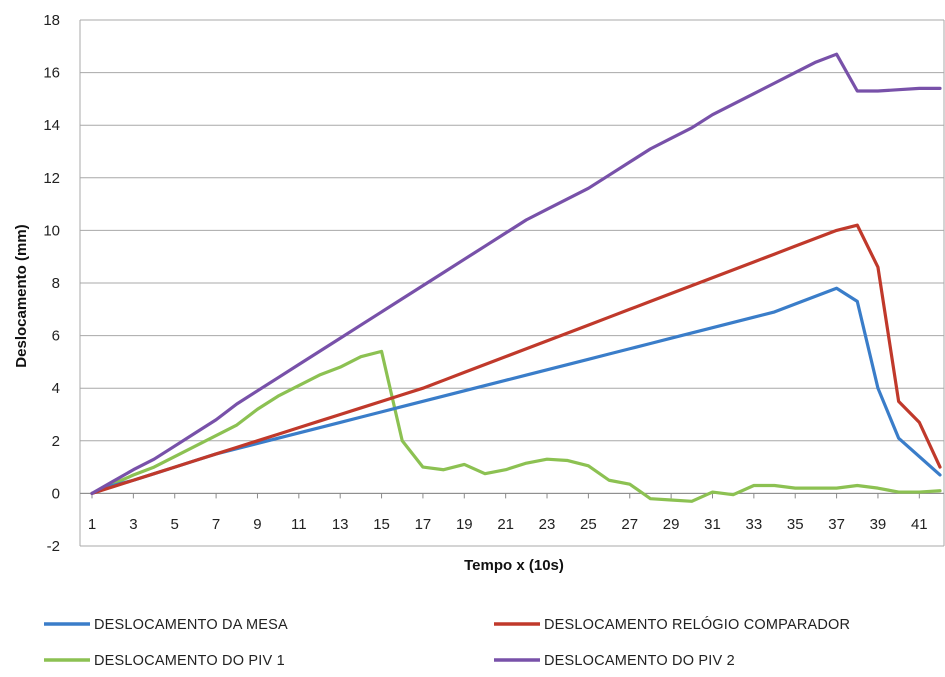 The image size is (945, 677). Describe the element at coordinates (51, 230) in the screenshot. I see `y-tick-label: 10` at that location.